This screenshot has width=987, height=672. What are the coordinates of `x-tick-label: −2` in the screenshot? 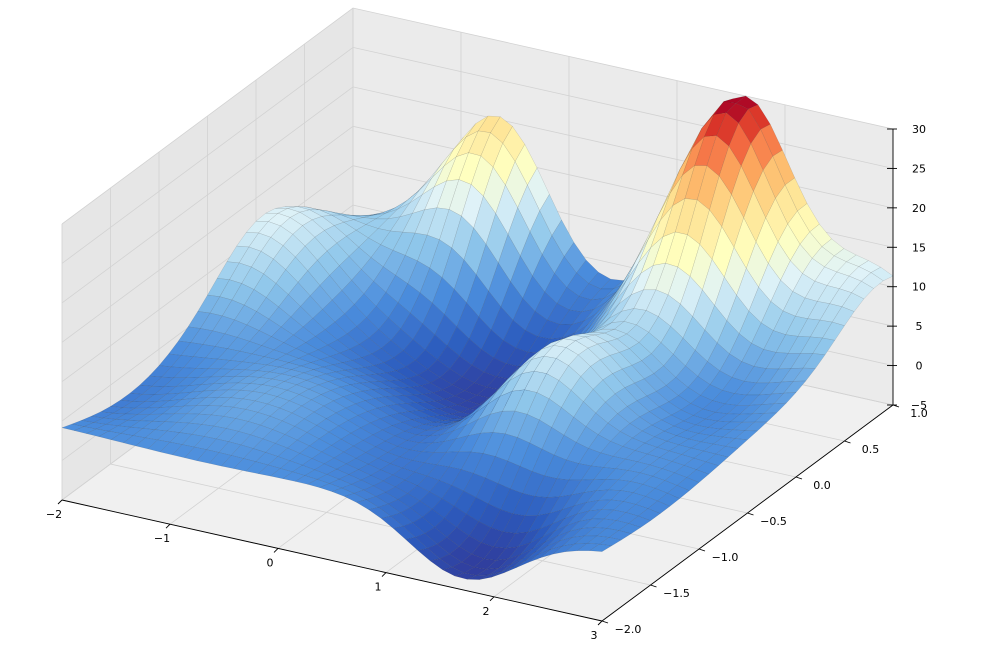 It's located at (54, 514).